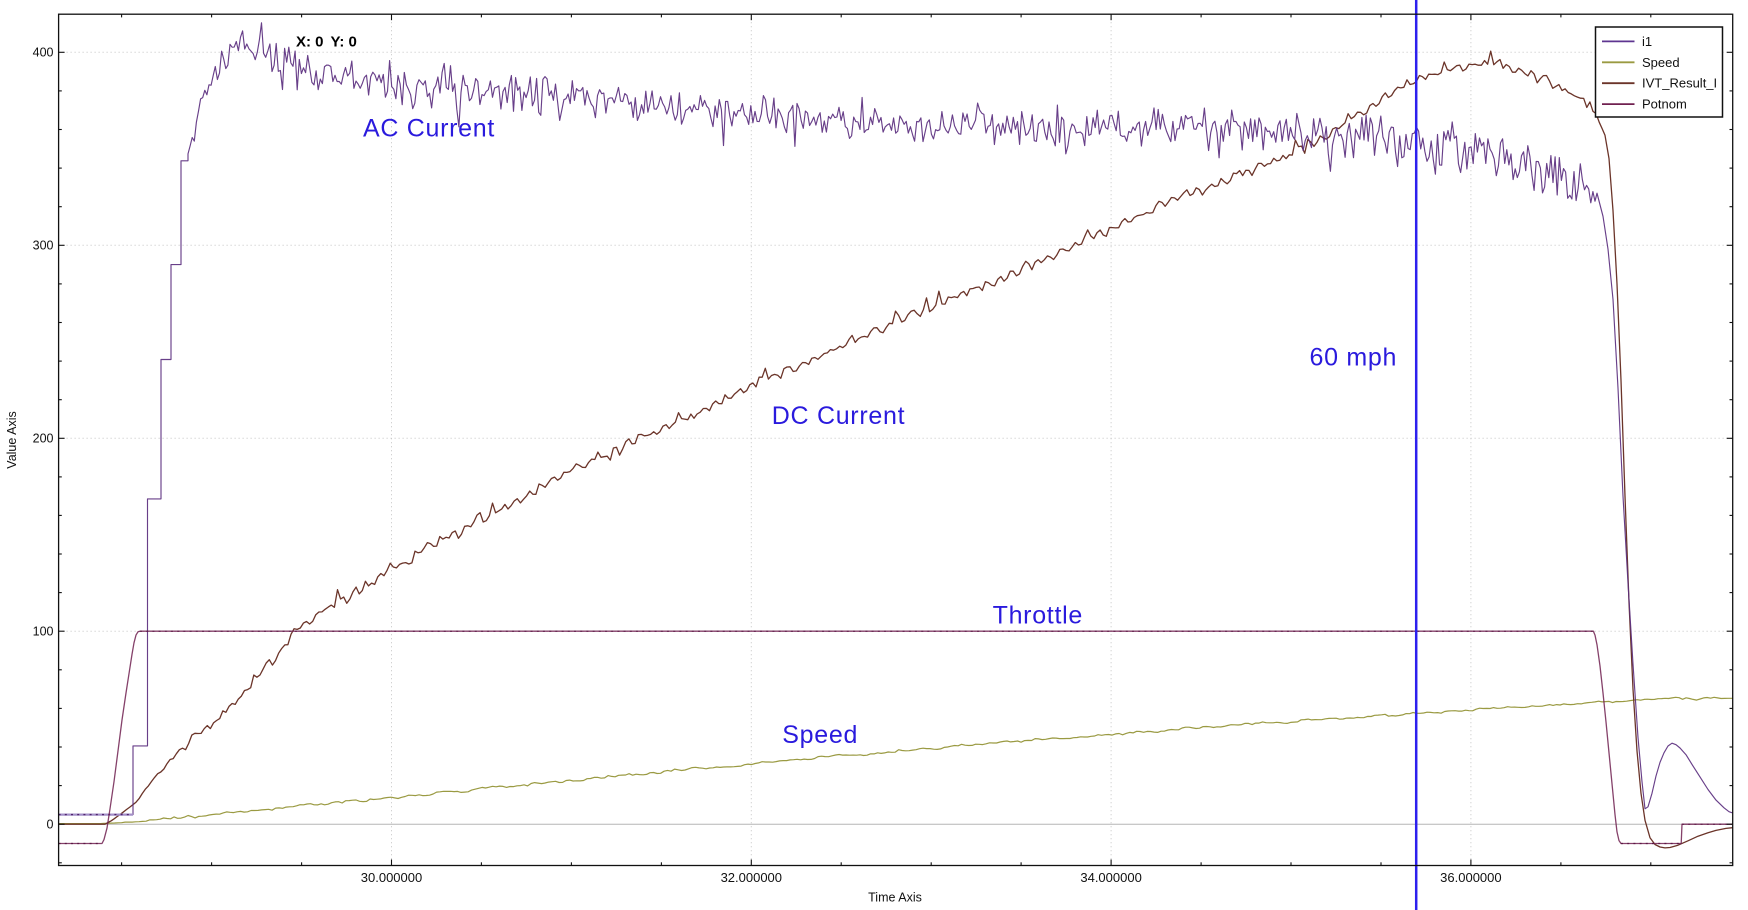 Image resolution: width=1748 pixels, height=910 pixels. Describe the element at coordinates (751, 877) in the screenshot. I see `svg-text: 32.000000` at that location.